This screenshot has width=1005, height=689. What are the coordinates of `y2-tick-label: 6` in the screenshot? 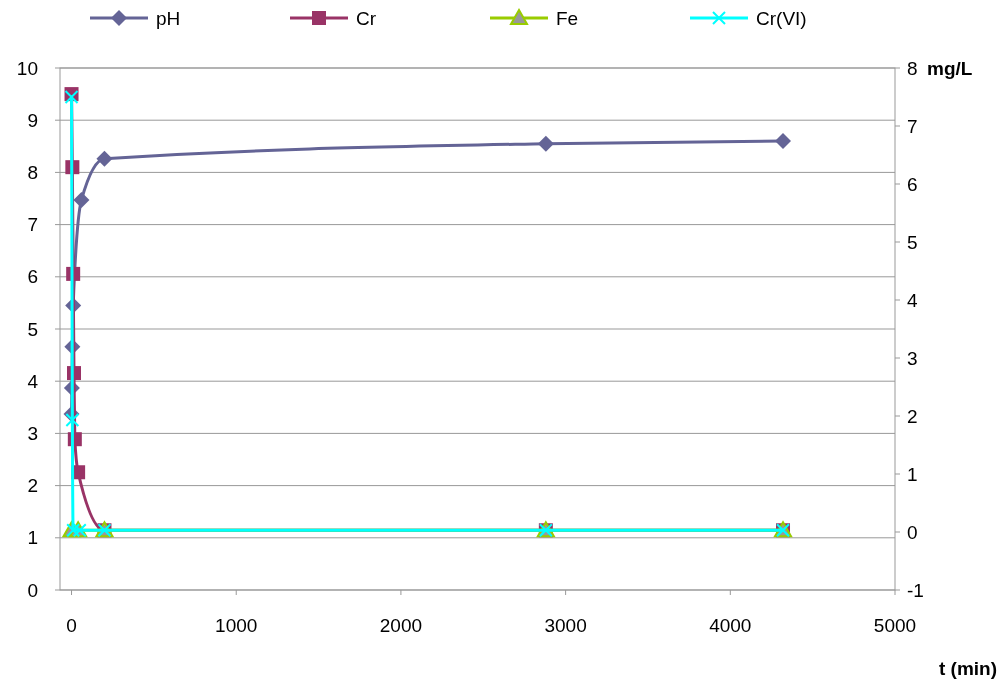 It's located at (912, 184).